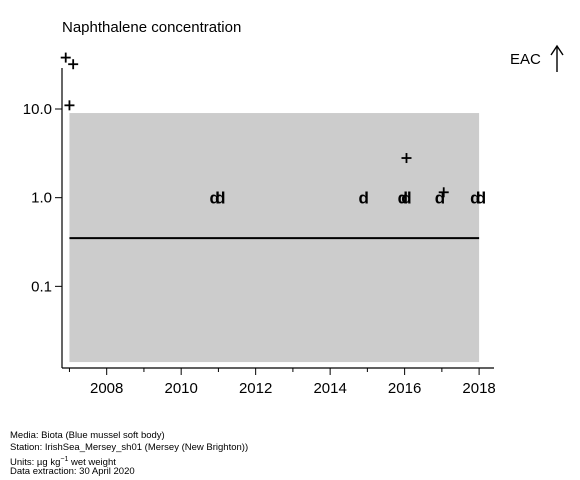  What do you see at coordinates (152, 27) in the screenshot?
I see `chart-title: Naphthalene concentration` at bounding box center [152, 27].